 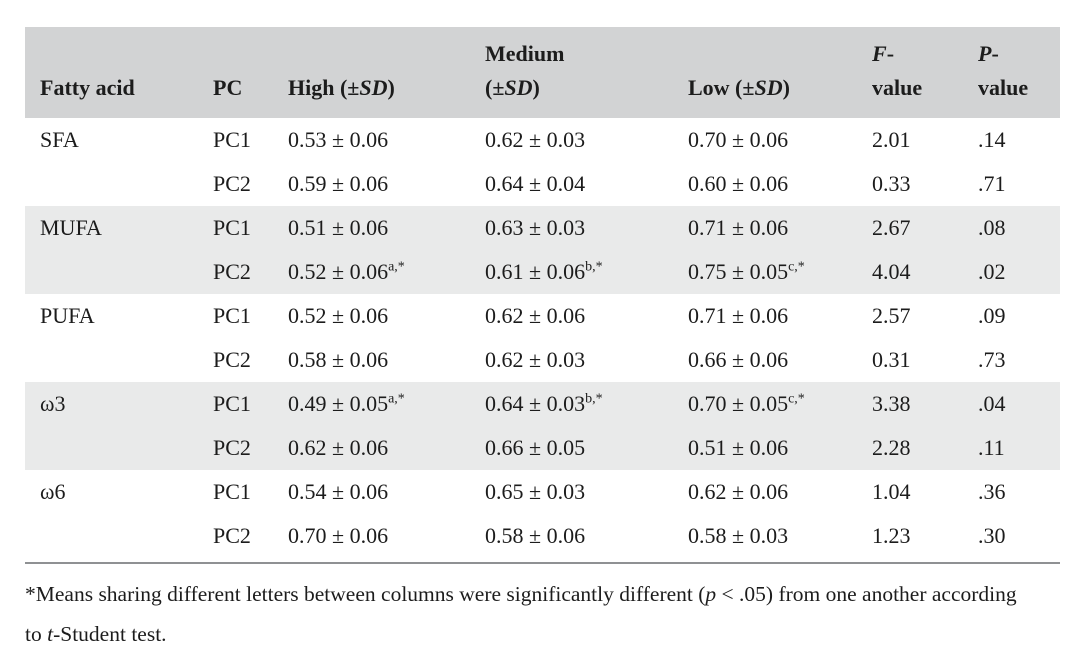 What do you see at coordinates (536, 87) in the screenshot?
I see `header-medium-post: )` at bounding box center [536, 87].